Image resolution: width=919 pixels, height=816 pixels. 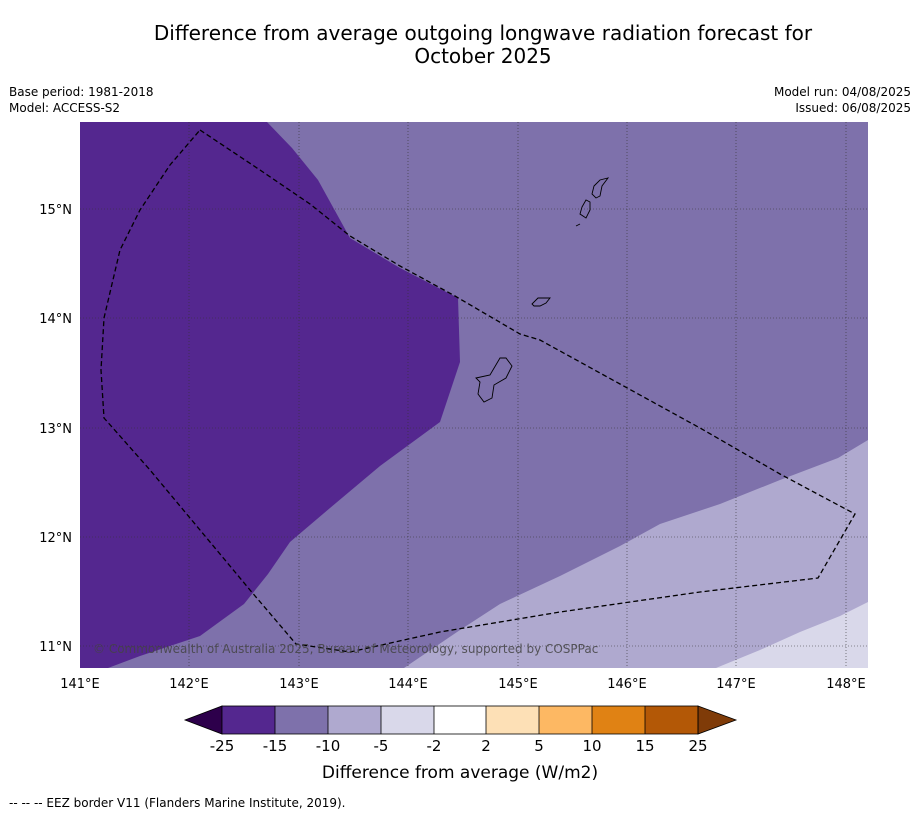 I want to click on island-guam, so click(x=494, y=380).